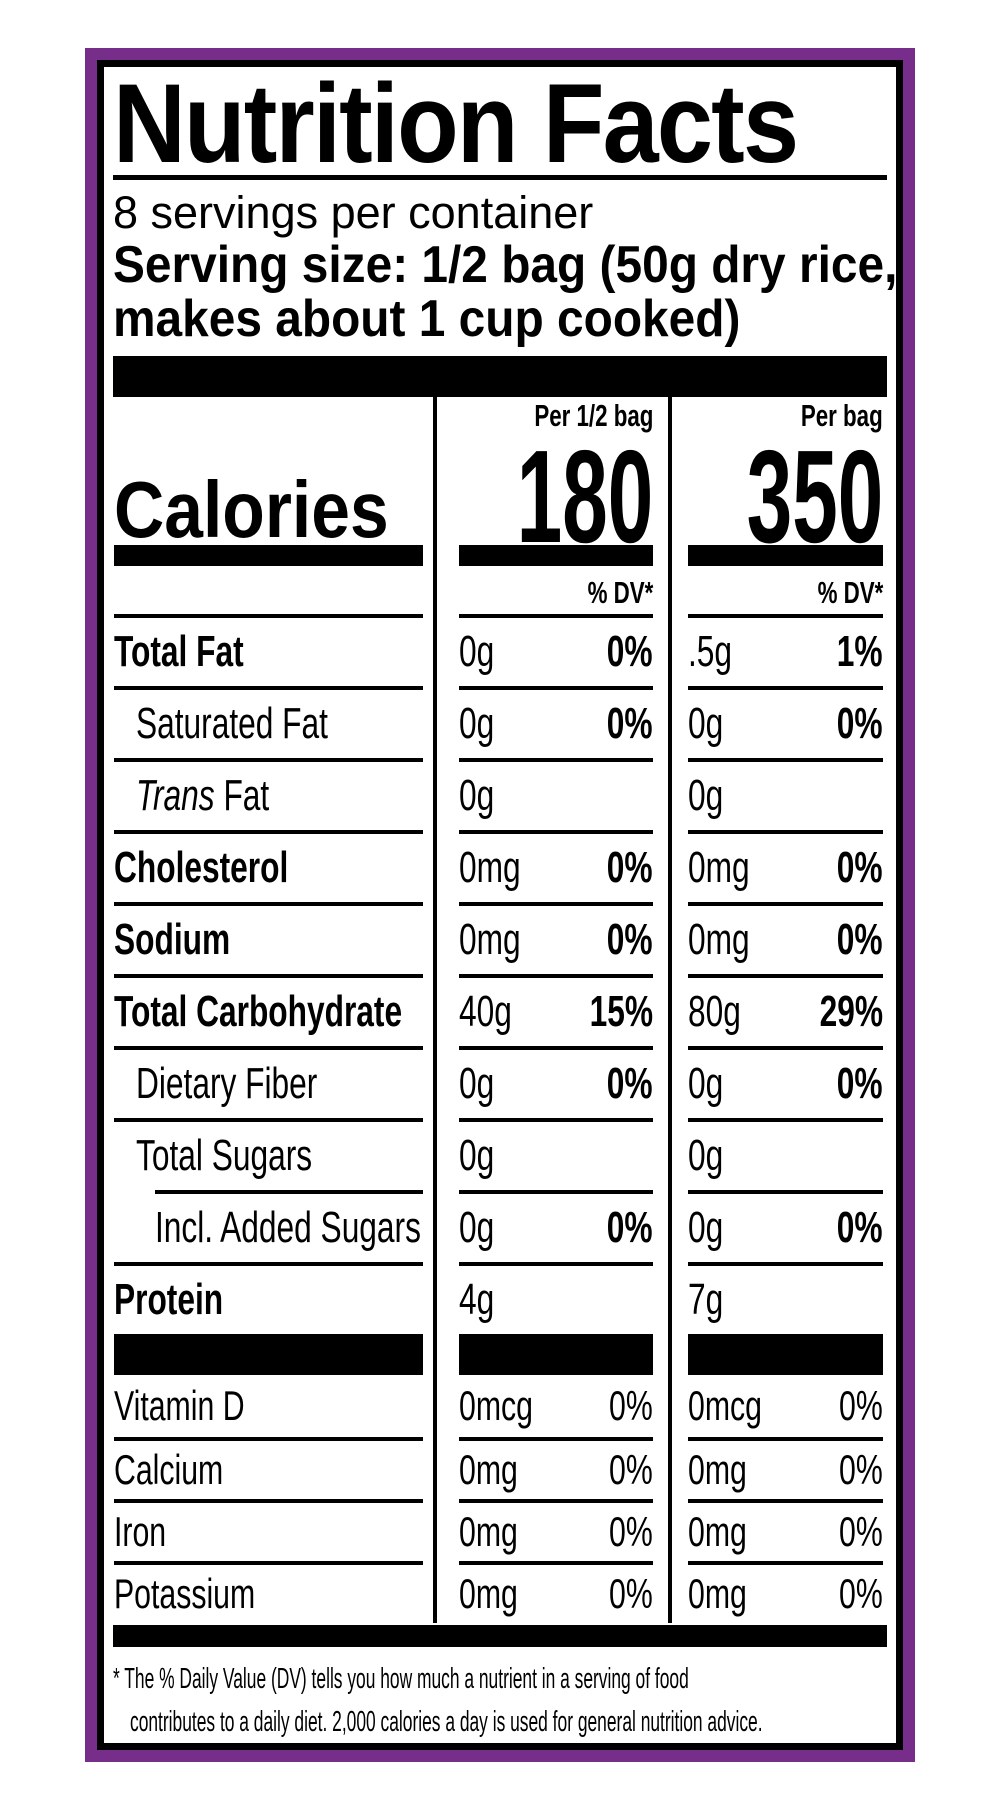 This screenshot has width=1000, height=1807. I want to click on nutrient-name: Cholesterol, so click(268, 866).